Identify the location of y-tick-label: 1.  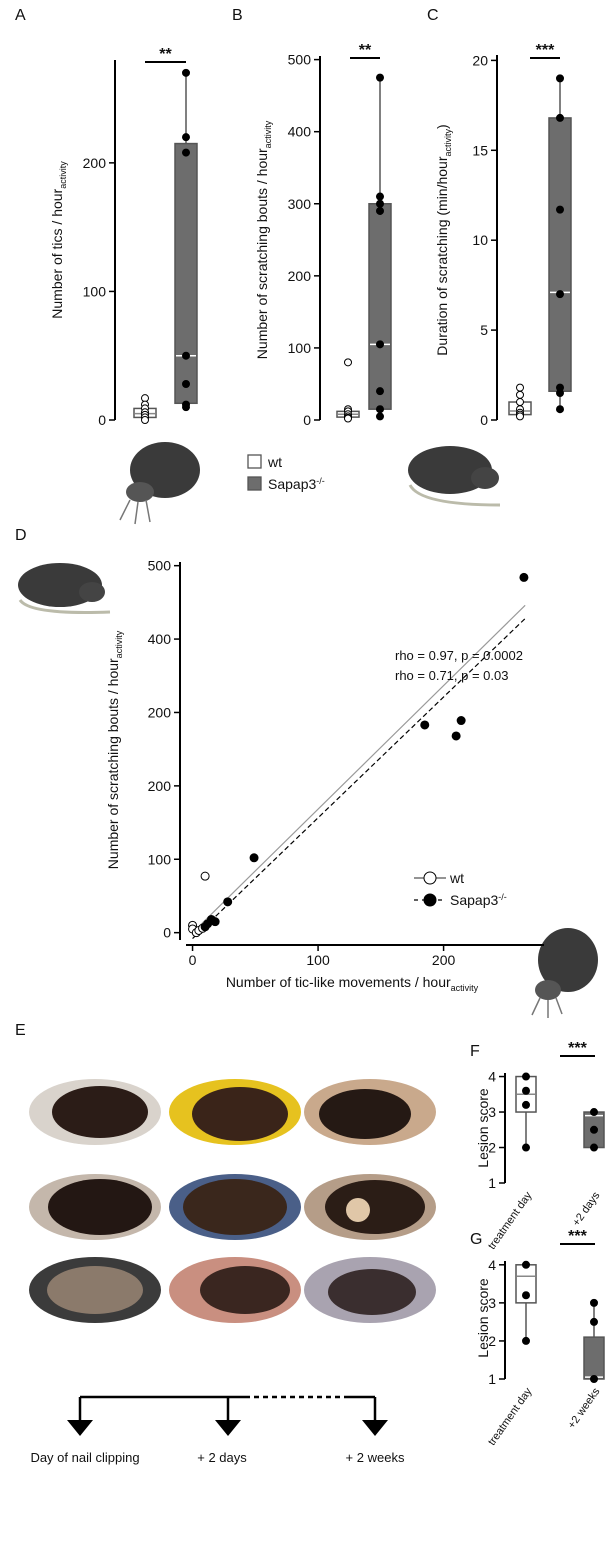
(492, 1379).